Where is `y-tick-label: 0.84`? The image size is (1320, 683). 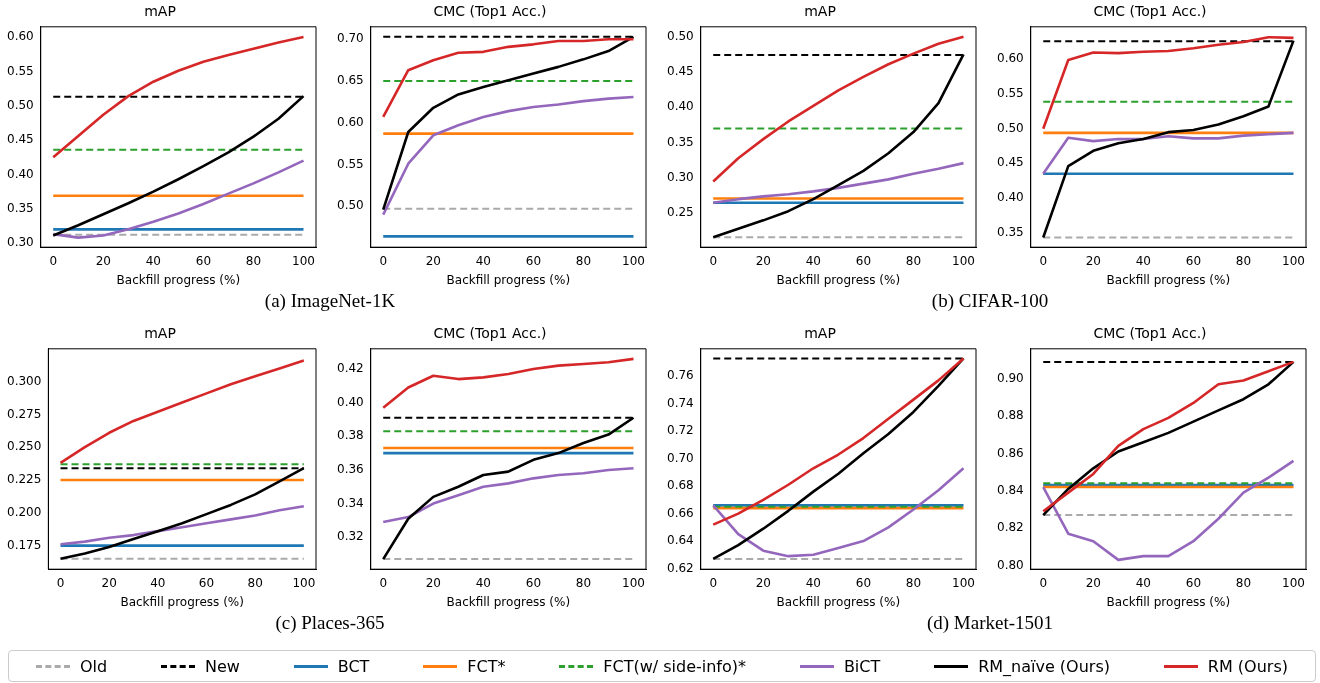 y-tick-label: 0.84 is located at coordinates (1010, 489).